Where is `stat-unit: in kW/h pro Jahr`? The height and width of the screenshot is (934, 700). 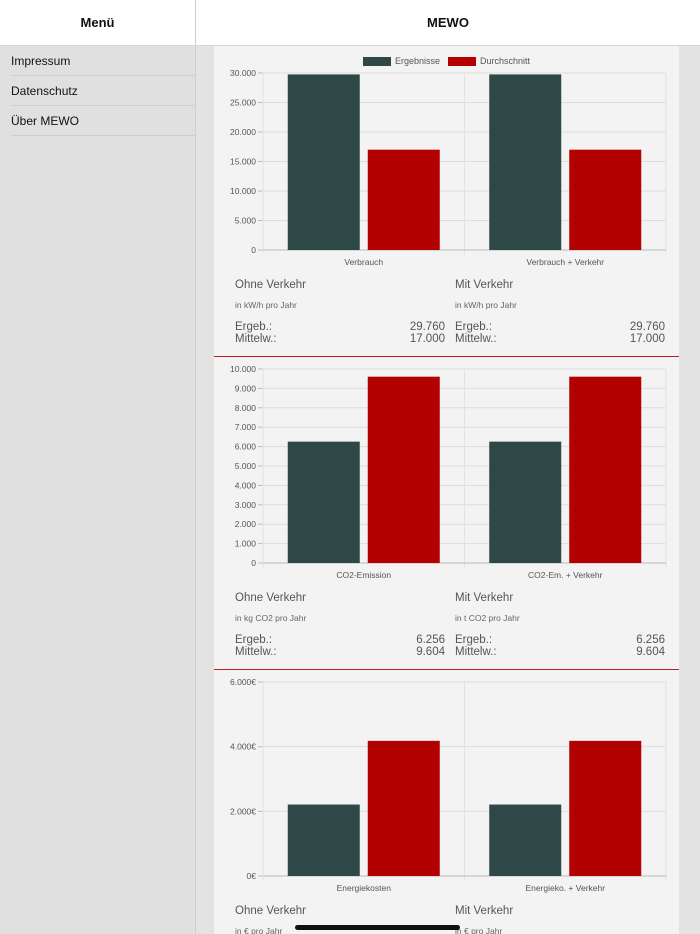 stat-unit: in kW/h pro Jahr is located at coordinates (486, 305).